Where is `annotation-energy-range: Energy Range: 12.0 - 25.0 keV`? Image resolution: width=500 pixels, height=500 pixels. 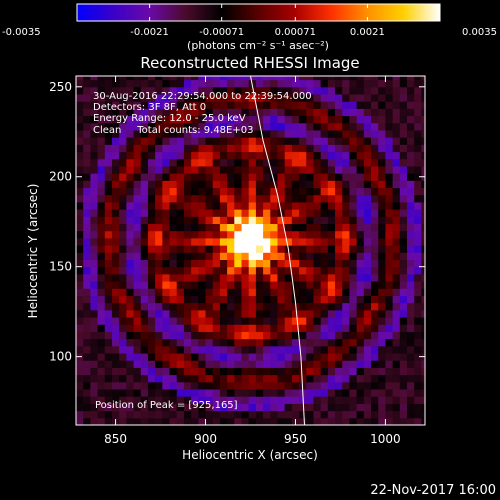 annotation-energy-range: Energy Range: 12.0 - 25.0 keV is located at coordinates (169, 118).